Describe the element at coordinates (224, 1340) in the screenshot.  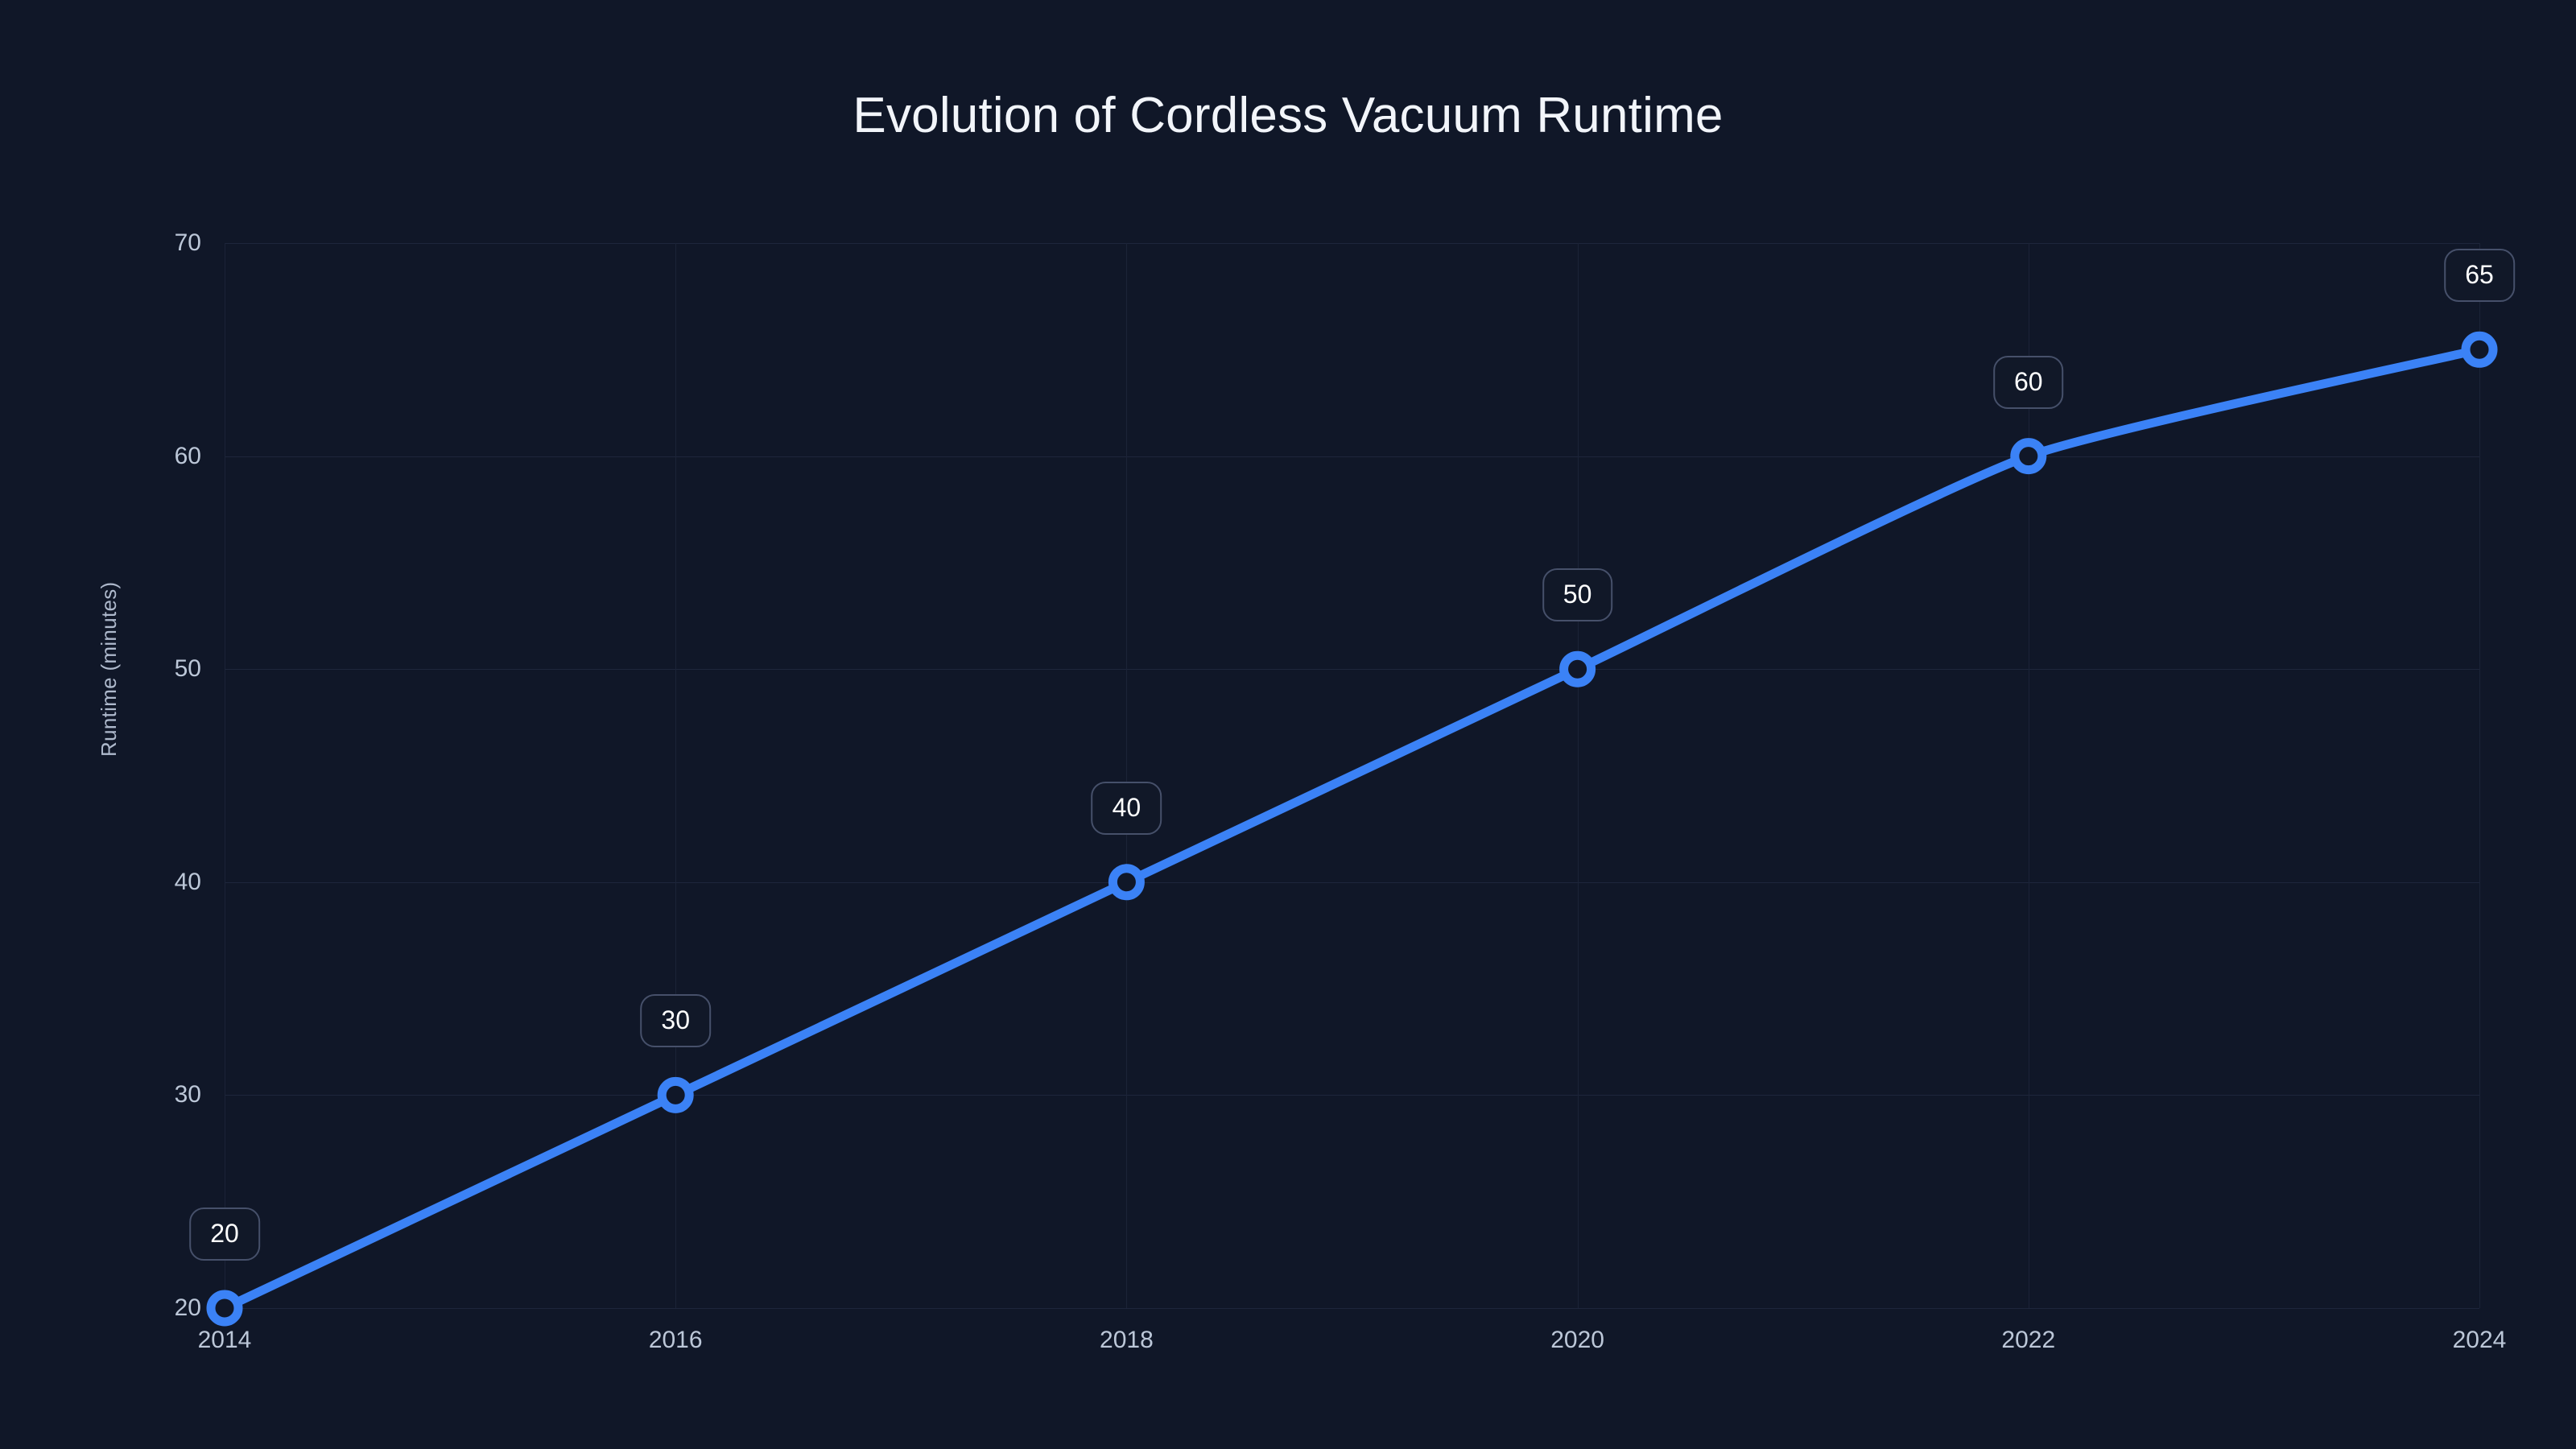
I see `x-axis-tick-label: 2014` at that location.